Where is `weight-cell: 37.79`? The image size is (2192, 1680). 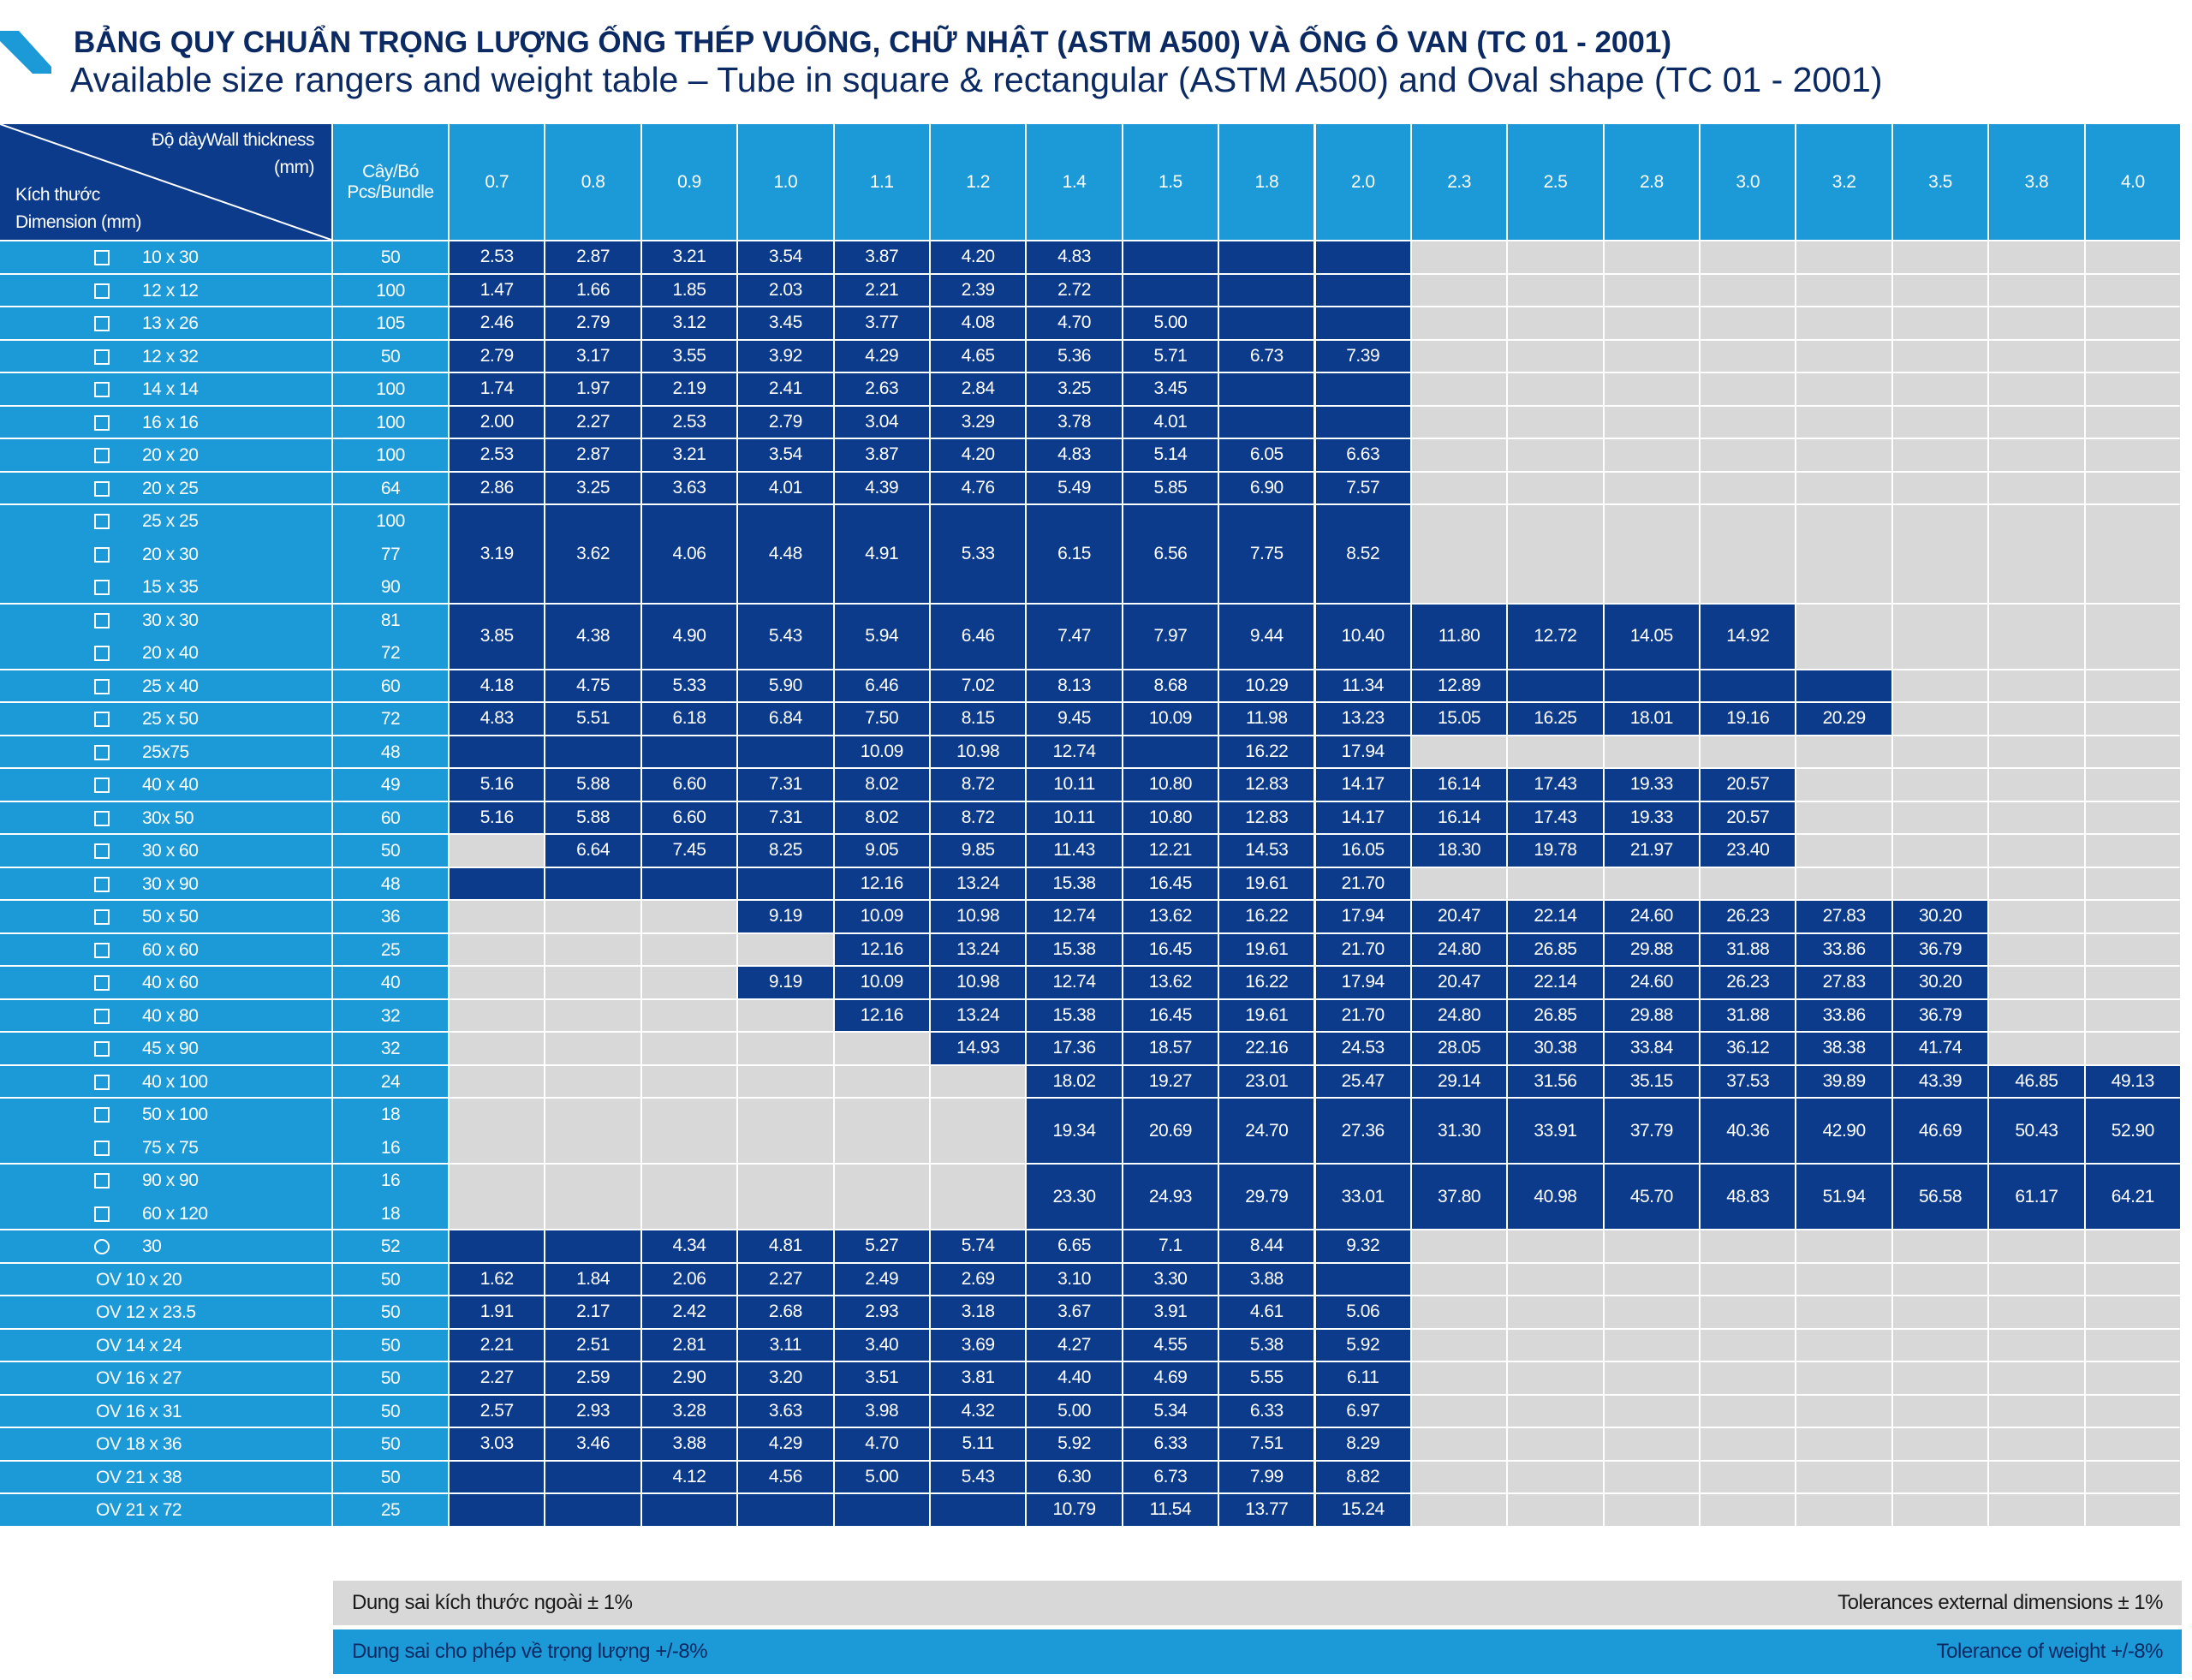
weight-cell: 37.79 is located at coordinates (1652, 1132).